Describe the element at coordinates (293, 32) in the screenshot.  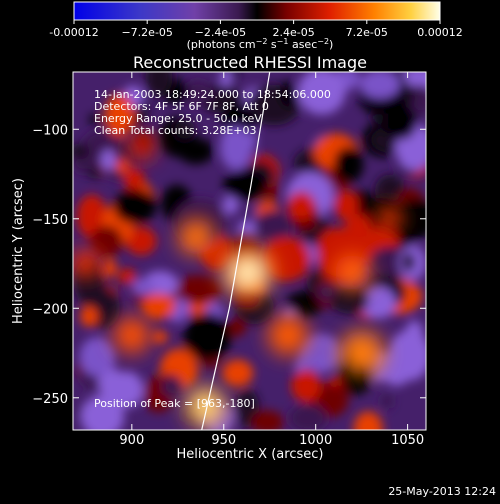
I see `colorbar-tick-label: 2.4e-05` at that location.